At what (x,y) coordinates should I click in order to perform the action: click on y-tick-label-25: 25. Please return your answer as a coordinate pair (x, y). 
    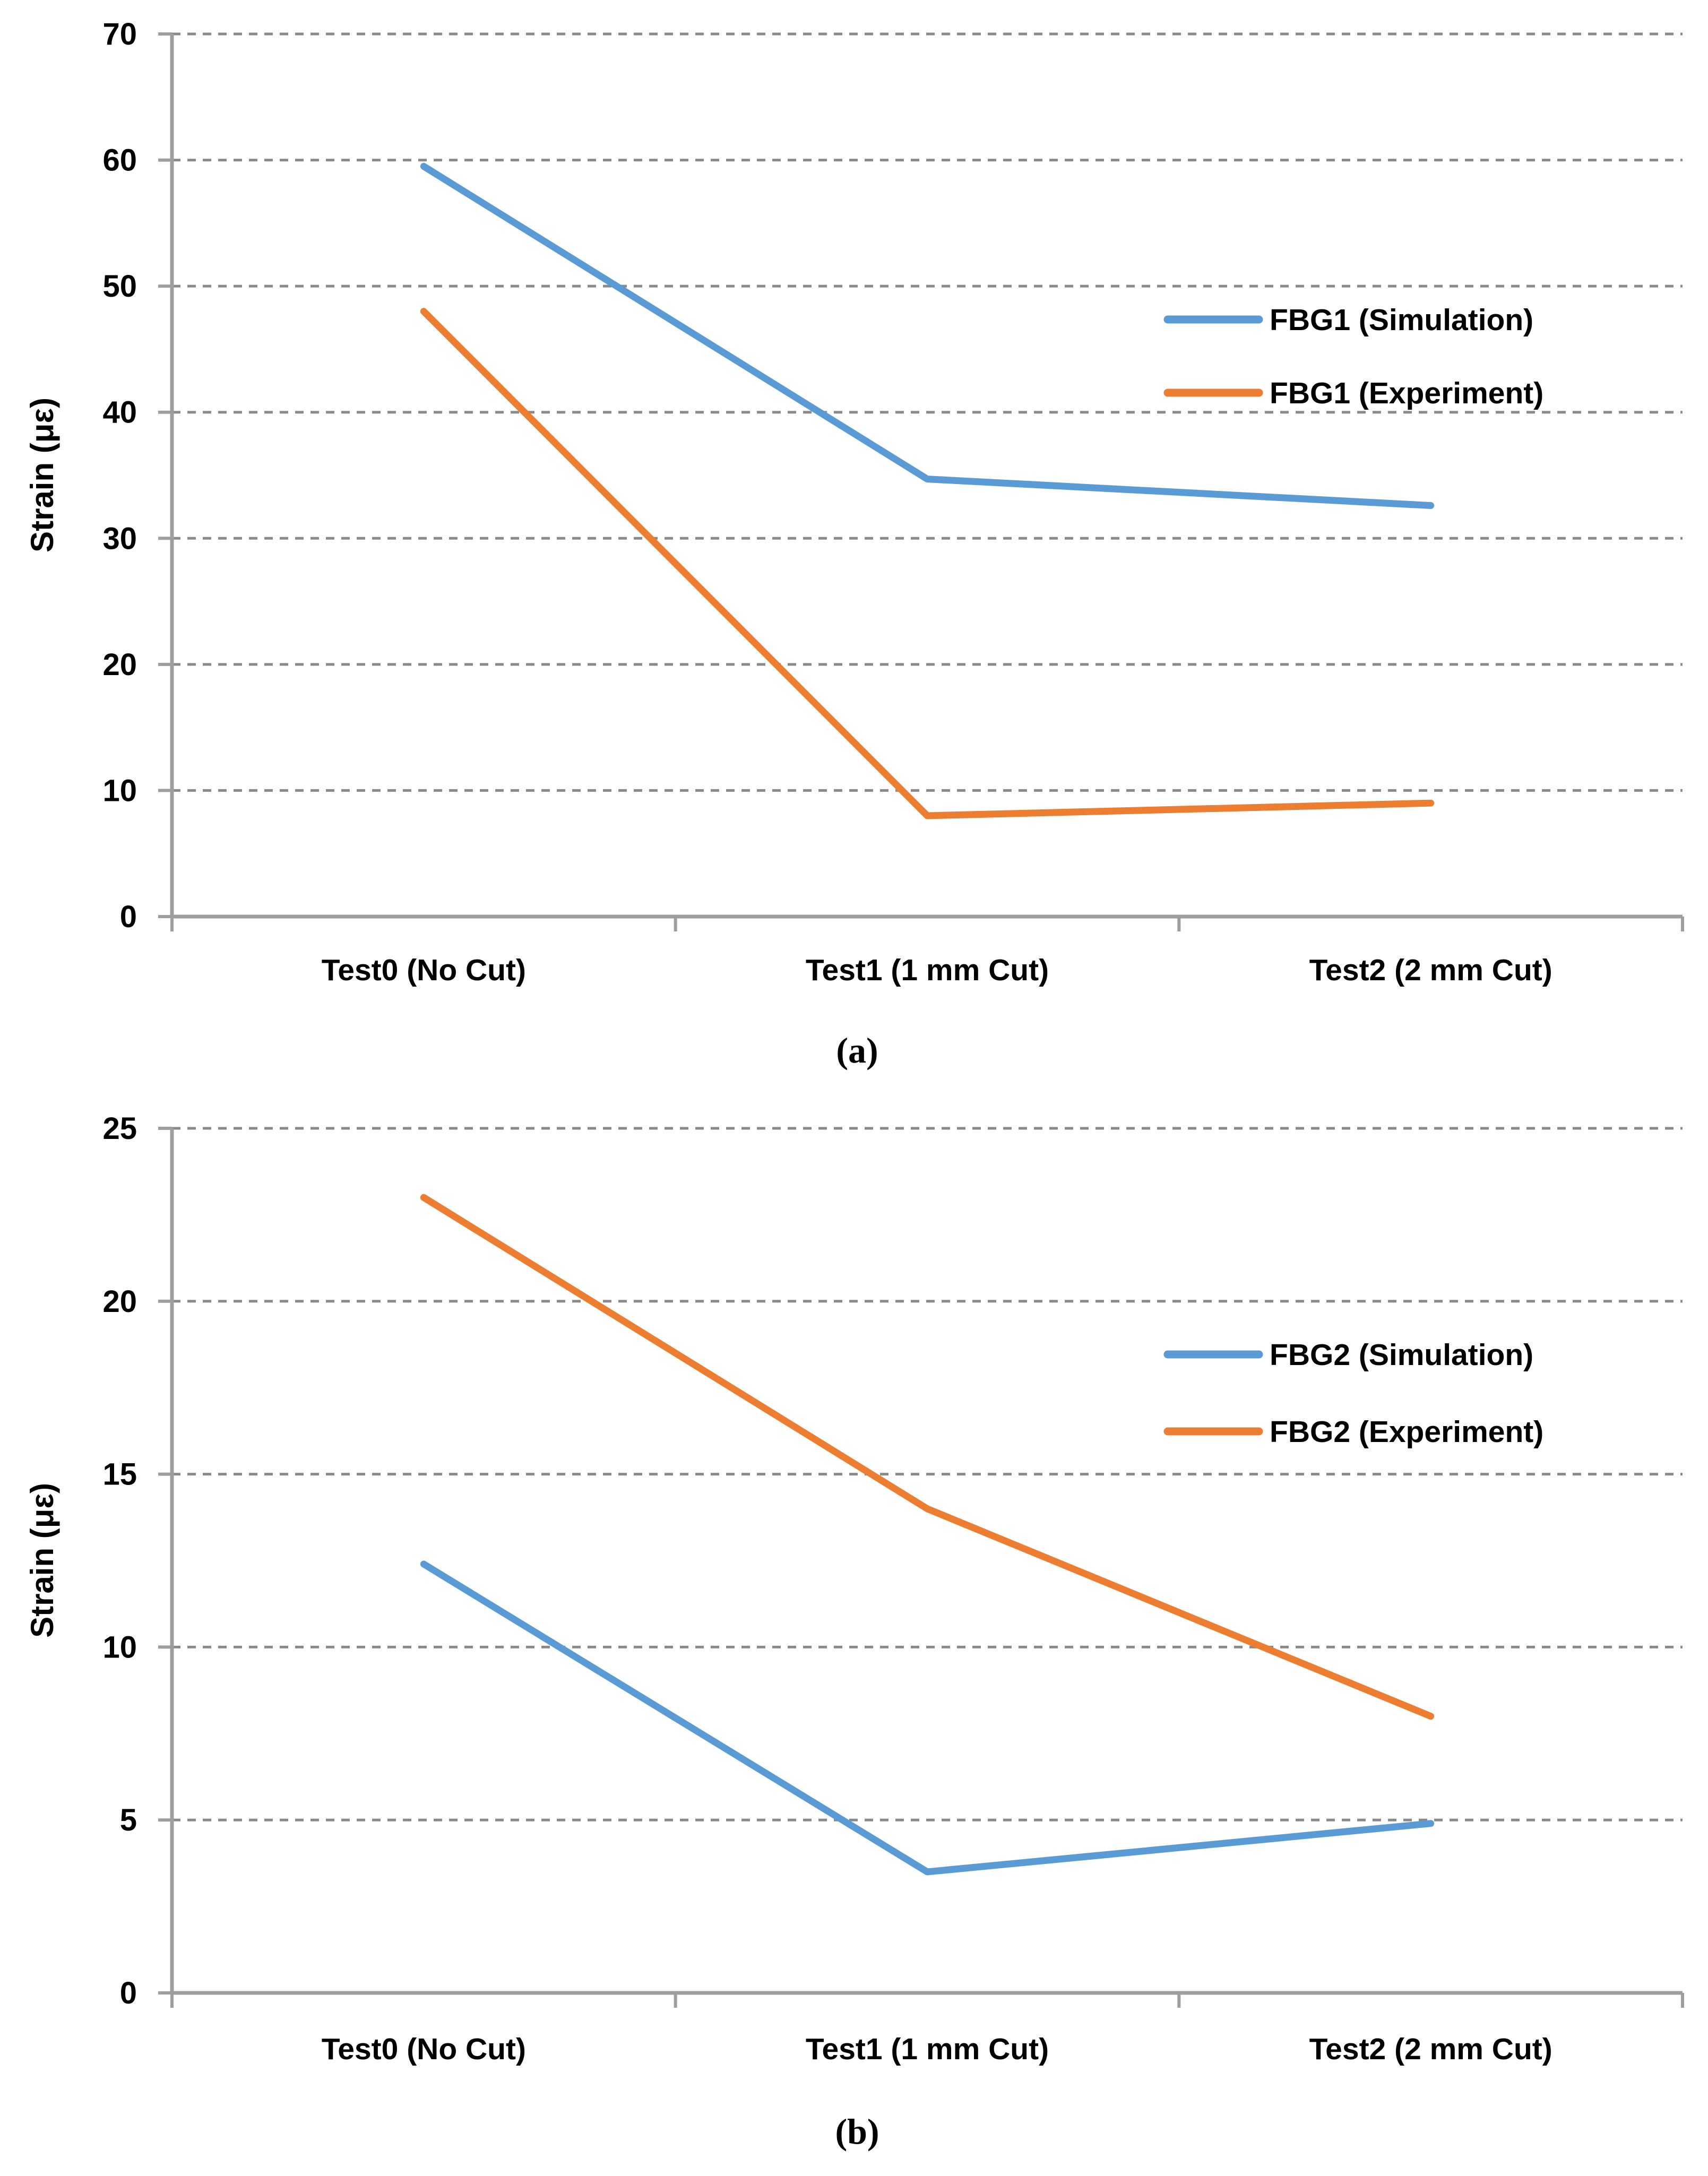
    Looking at the image, I should click on (119, 1129).